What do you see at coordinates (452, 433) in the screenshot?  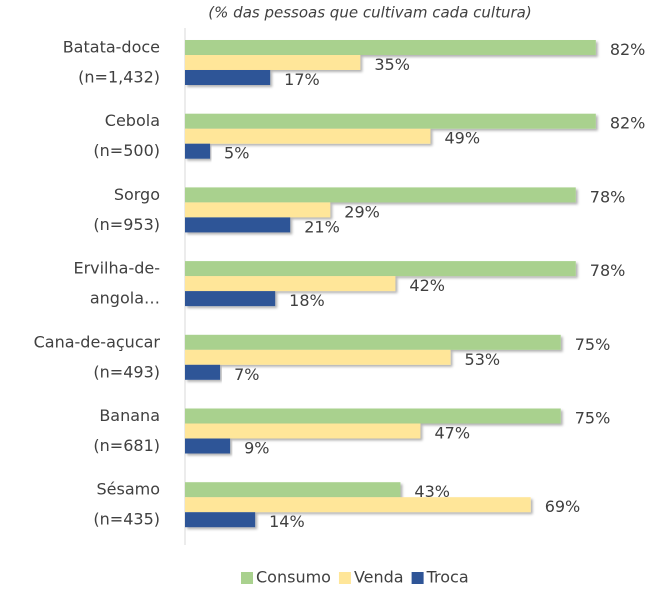 I see `data-label: 47%` at bounding box center [452, 433].